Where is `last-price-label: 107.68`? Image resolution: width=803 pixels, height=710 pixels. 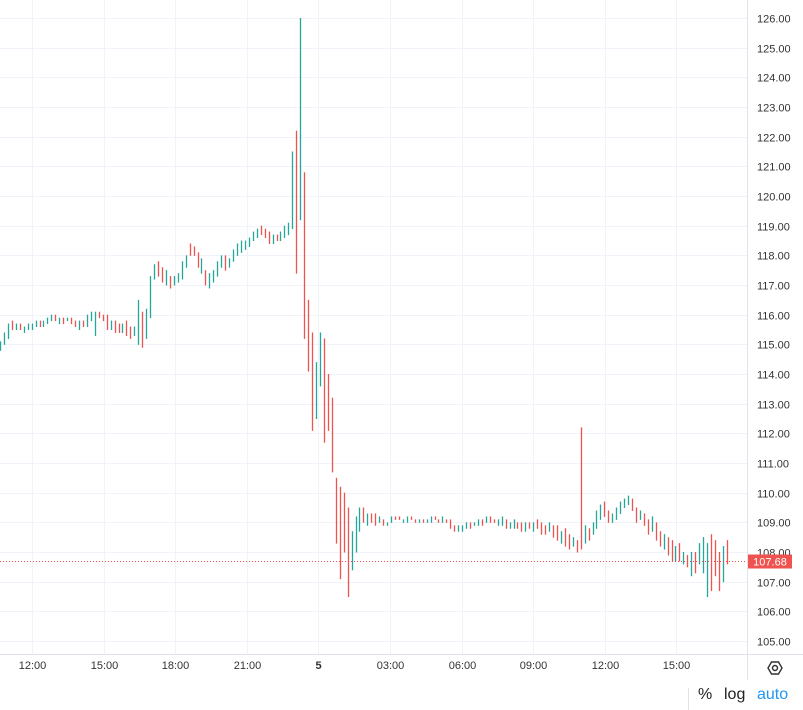
last-price-label: 107.68 is located at coordinates (770, 563).